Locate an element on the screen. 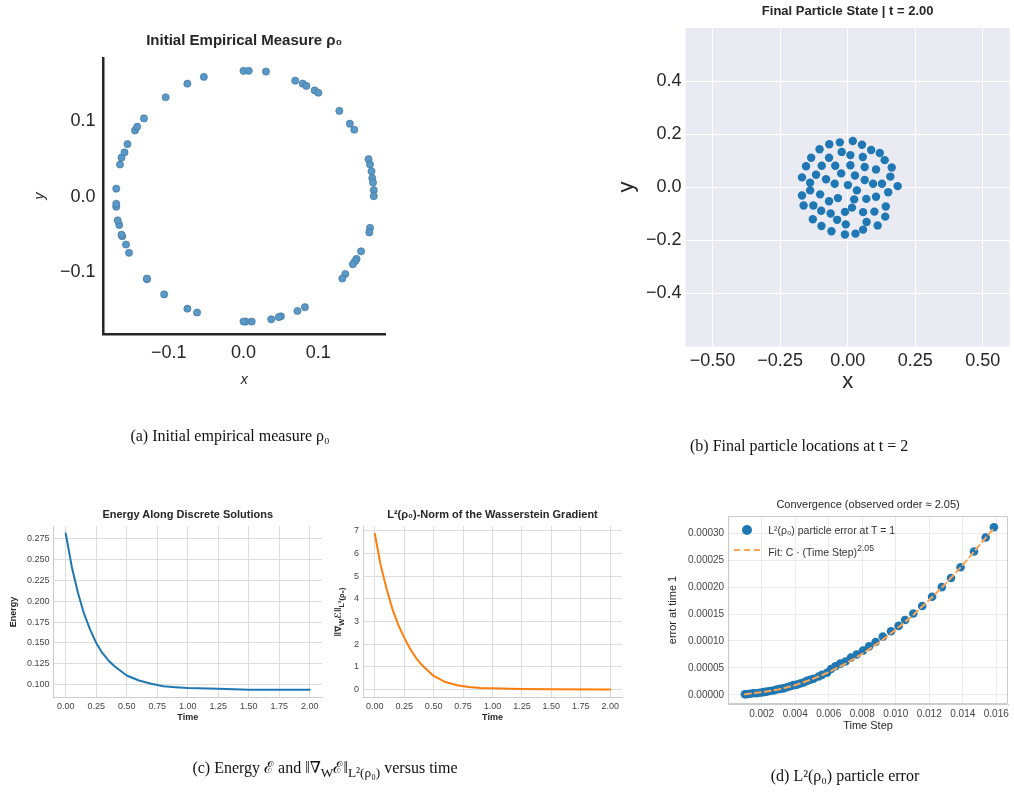  x-tick-label: −0.50 is located at coordinates (712, 360).